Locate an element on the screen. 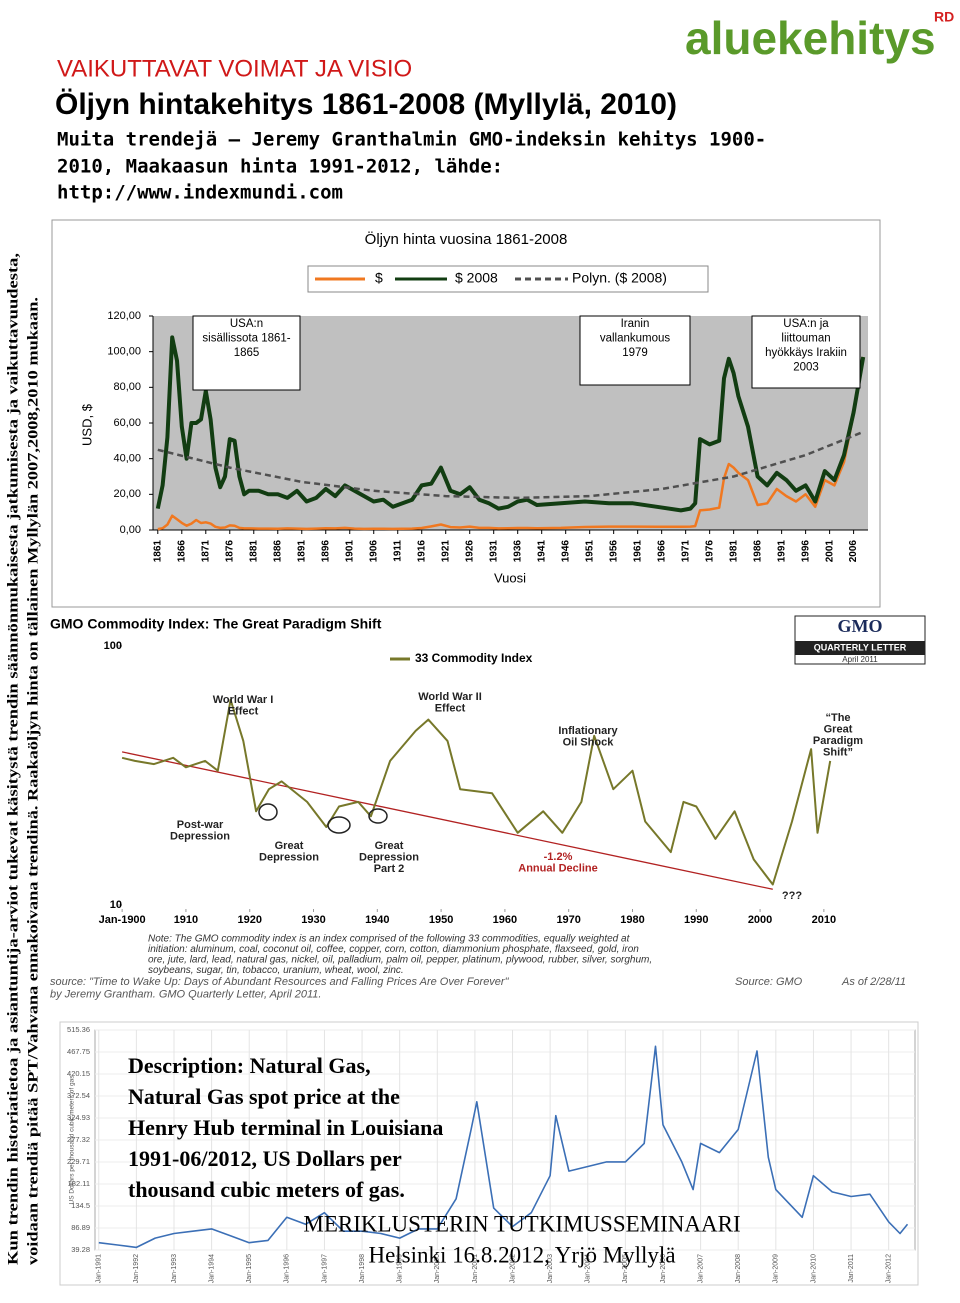 The height and width of the screenshot is (1303, 960). annotation: “The is located at coordinates (837, 718).